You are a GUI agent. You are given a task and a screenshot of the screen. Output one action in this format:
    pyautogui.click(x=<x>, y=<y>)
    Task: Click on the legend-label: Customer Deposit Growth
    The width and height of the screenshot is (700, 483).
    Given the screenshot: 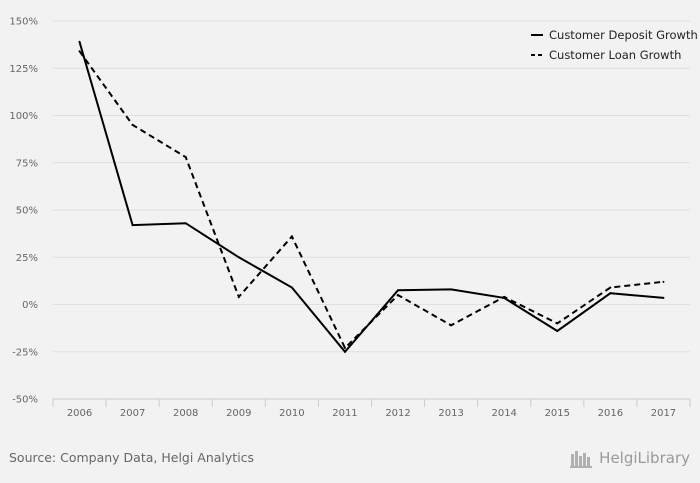 What is the action you would take?
    pyautogui.click(x=623, y=35)
    